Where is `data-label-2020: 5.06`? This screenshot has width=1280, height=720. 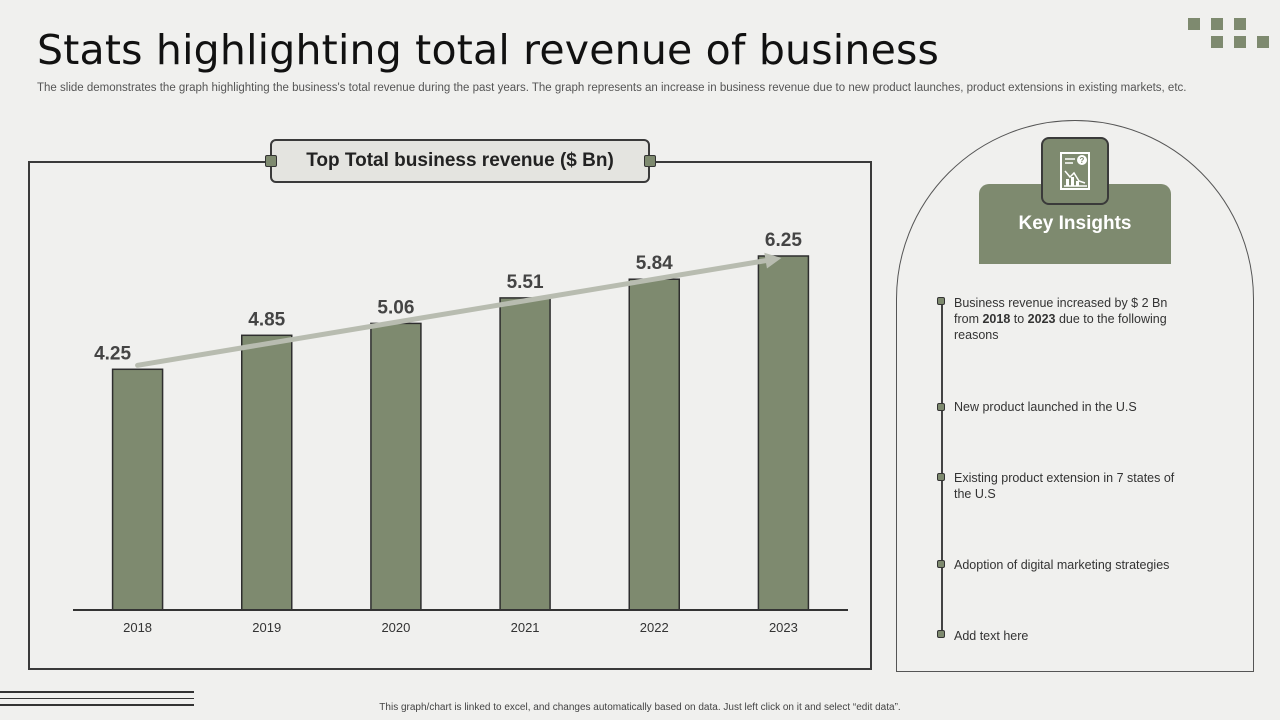
data-label-2020: 5.06 is located at coordinates (395, 307).